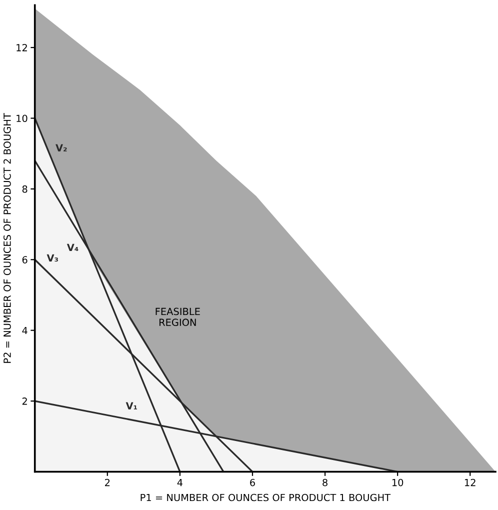 The image size is (498, 510). Describe the element at coordinates (25, 260) in the screenshot. I see `y-tick-label: 6` at that location.